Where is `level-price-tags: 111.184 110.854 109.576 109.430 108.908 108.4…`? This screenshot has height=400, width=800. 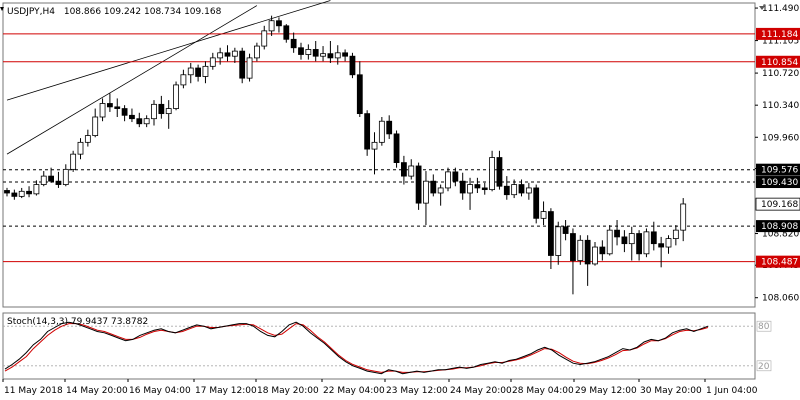
level-price-tags: 111.184 110.854 109.576 109.430 108.908 108.4… is located at coordinates (777, 147).